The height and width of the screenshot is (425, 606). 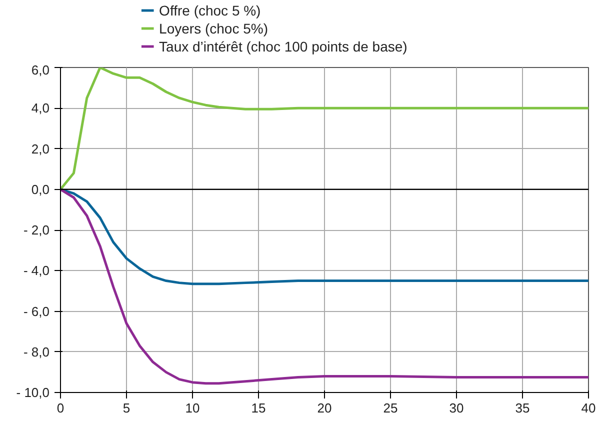 I want to click on legend-label: Loyers (choc 5%), so click(x=213, y=28).